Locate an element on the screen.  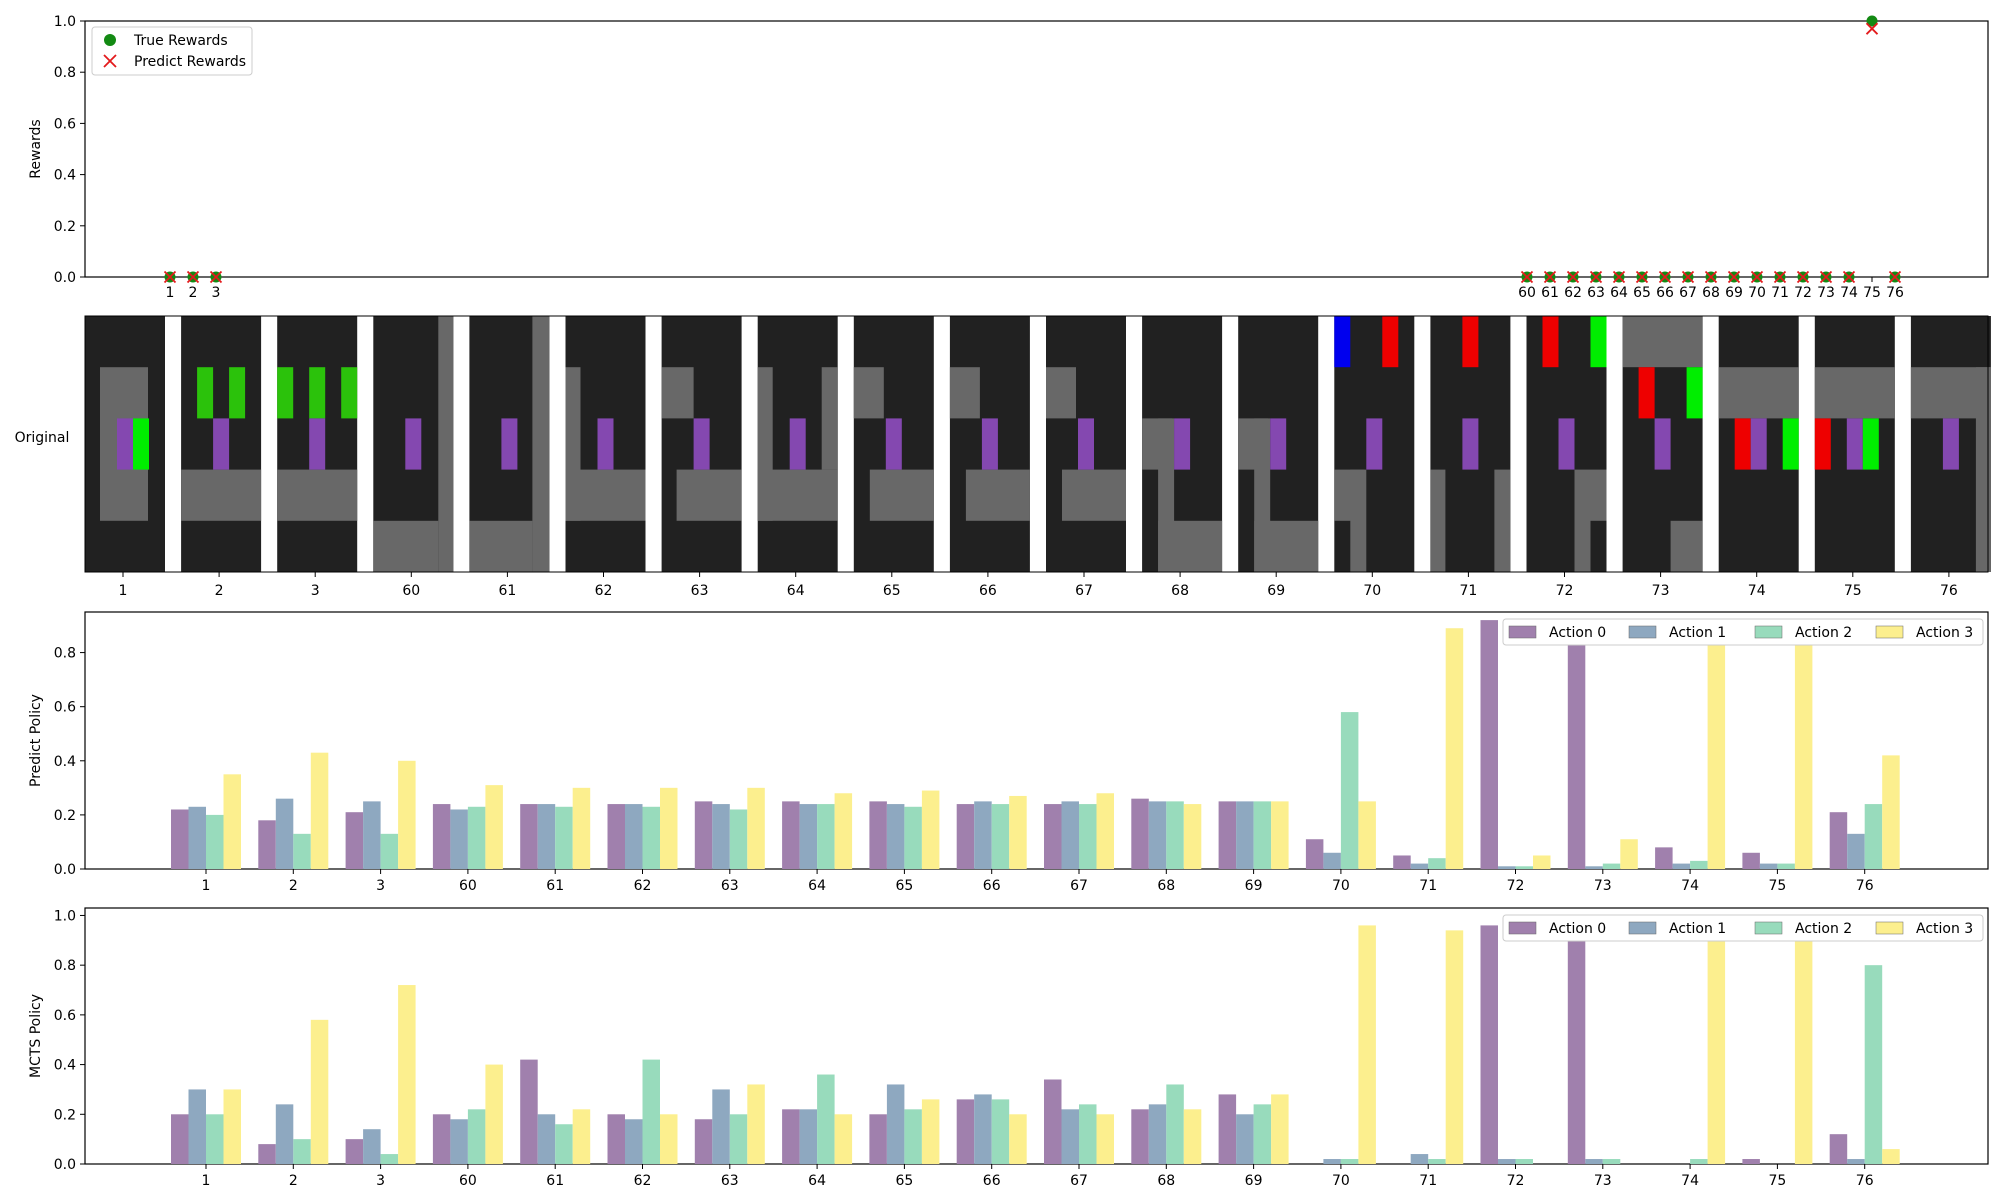
x-tick-label: 1 is located at coordinates (206, 1181).